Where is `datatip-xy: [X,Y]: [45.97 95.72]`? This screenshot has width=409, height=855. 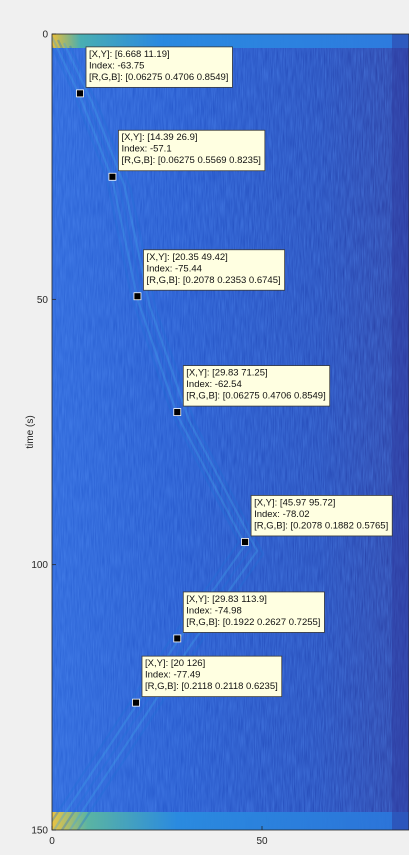 datatip-xy: [X,Y]: [45.97 95.72] is located at coordinates (294, 502).